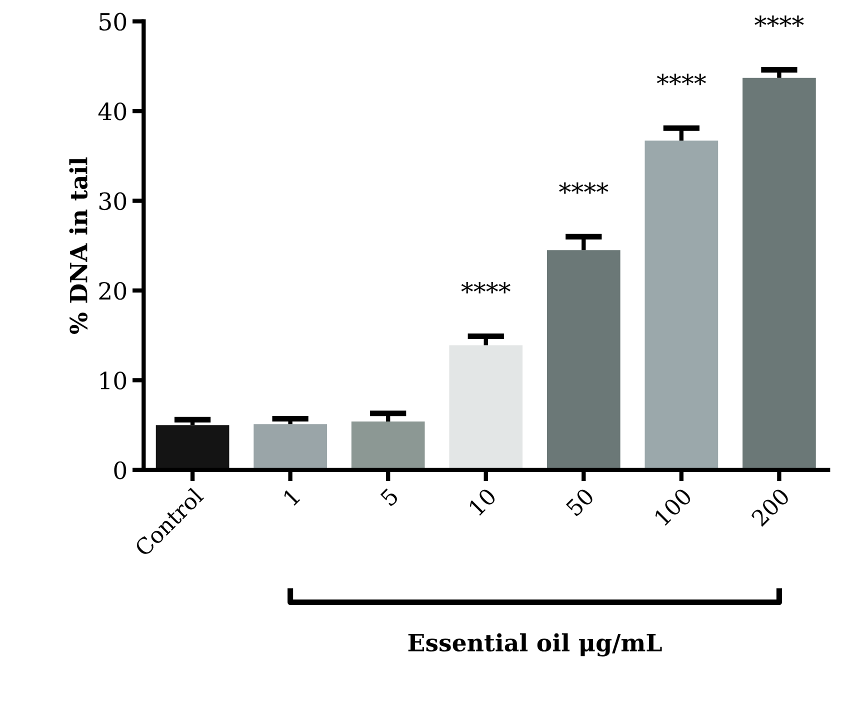 Image resolution: width=845 pixels, height=712 pixels. I want to click on y-tick-label: 20, so click(112, 291).